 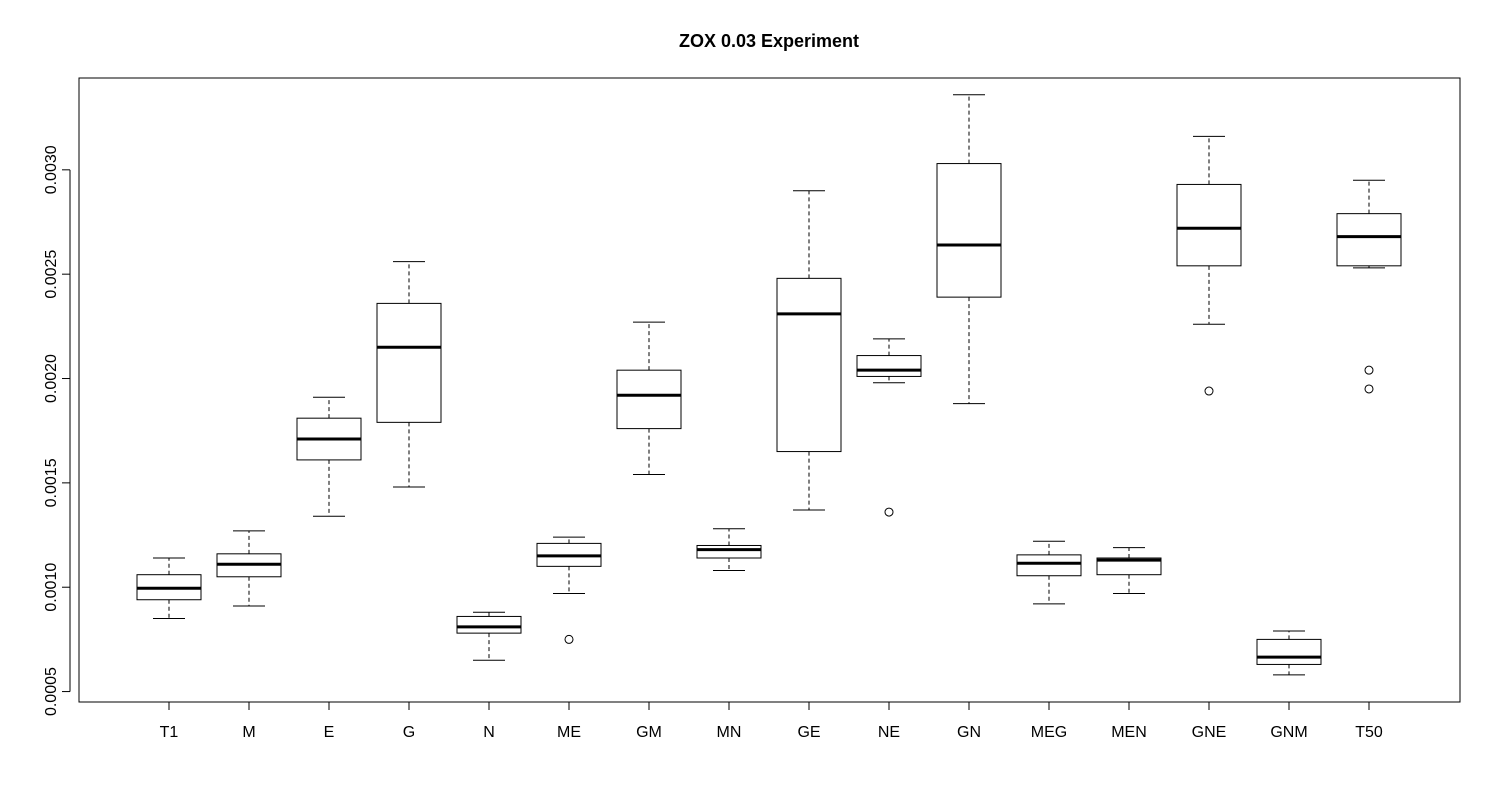 What do you see at coordinates (729, 732) in the screenshot?
I see `x-tick-label: MN` at bounding box center [729, 732].